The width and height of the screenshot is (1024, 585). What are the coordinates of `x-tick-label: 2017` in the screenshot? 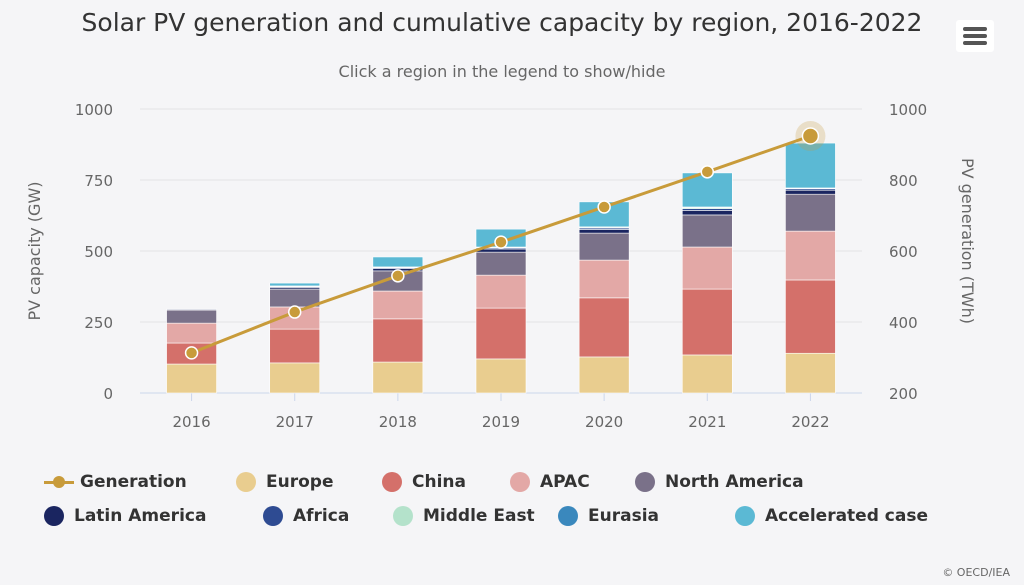 It's located at (295, 422).